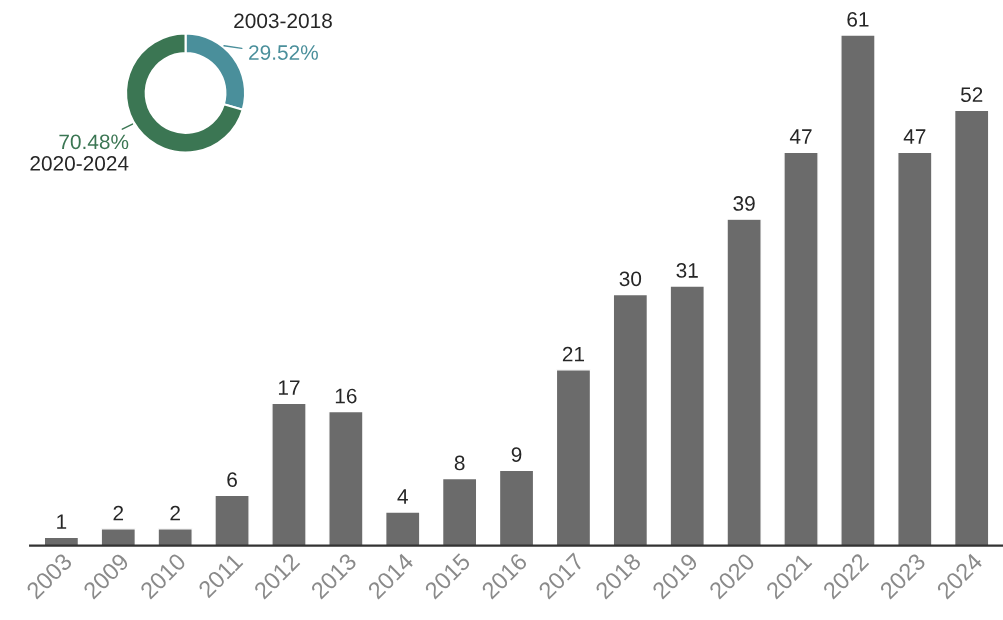 Image resolution: width=1003 pixels, height=620 pixels. Describe the element at coordinates (346, 396) in the screenshot. I see `data-label: 16` at that location.